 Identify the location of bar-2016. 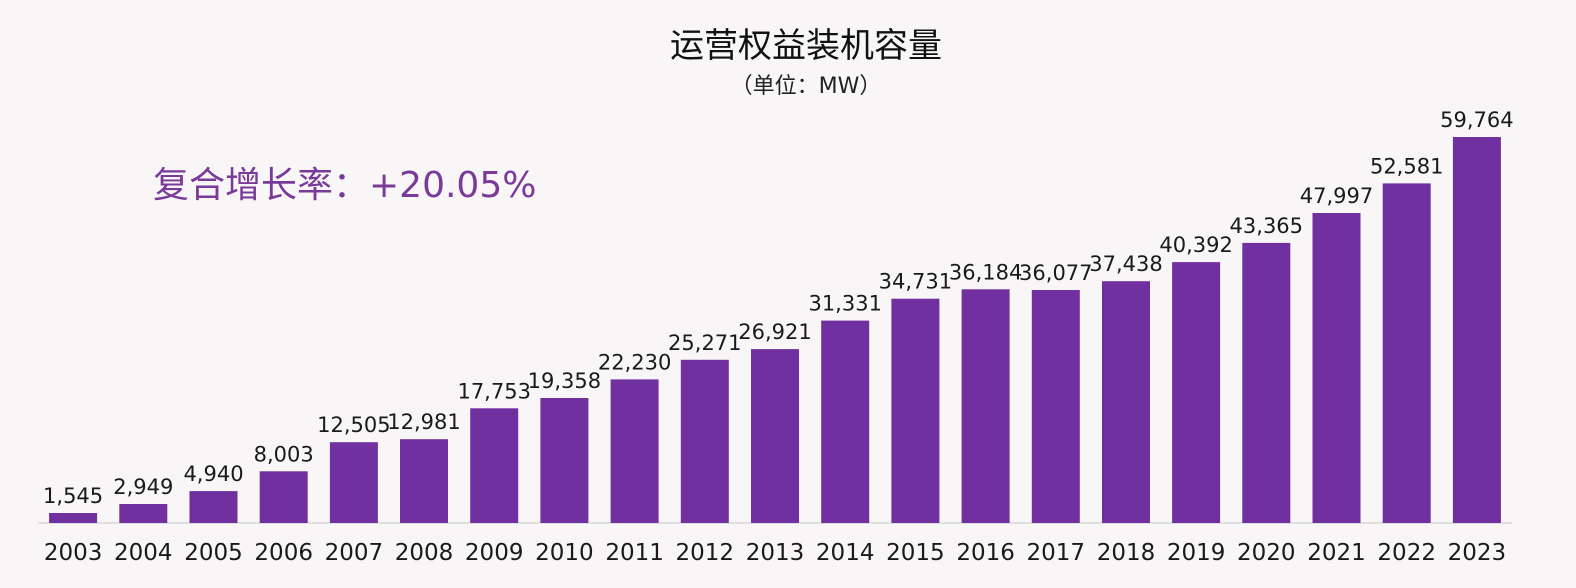
(985, 406).